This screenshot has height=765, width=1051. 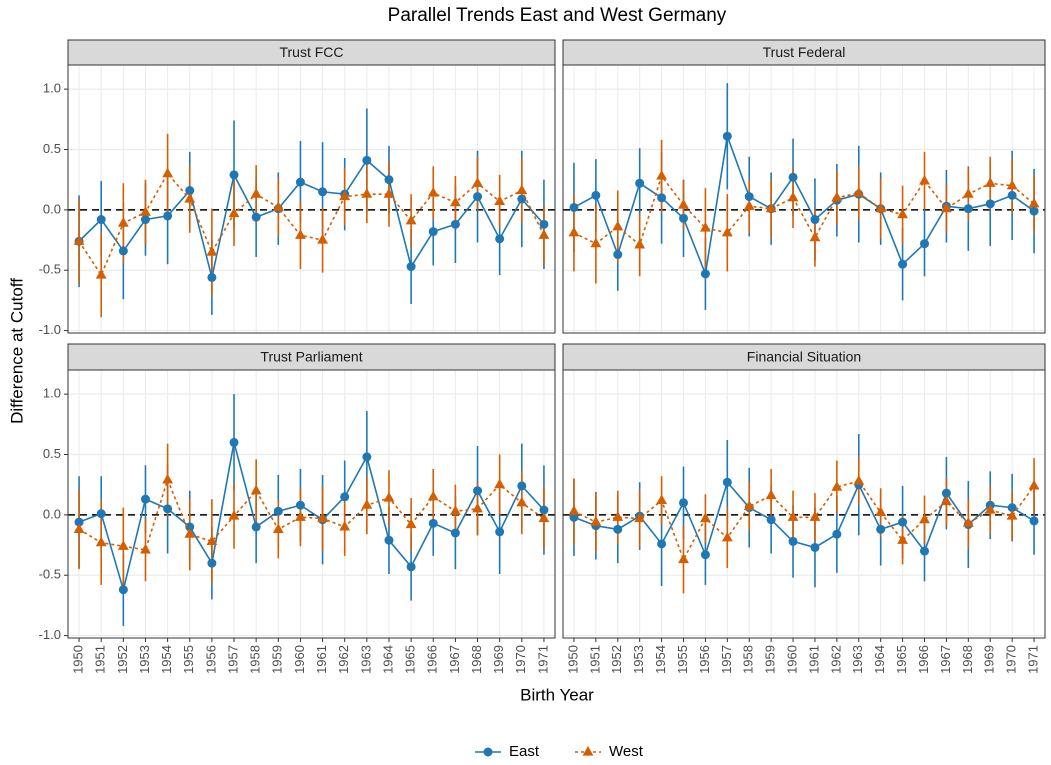 What do you see at coordinates (572, 659) in the screenshot?
I see `x-tick-label: 1950` at bounding box center [572, 659].